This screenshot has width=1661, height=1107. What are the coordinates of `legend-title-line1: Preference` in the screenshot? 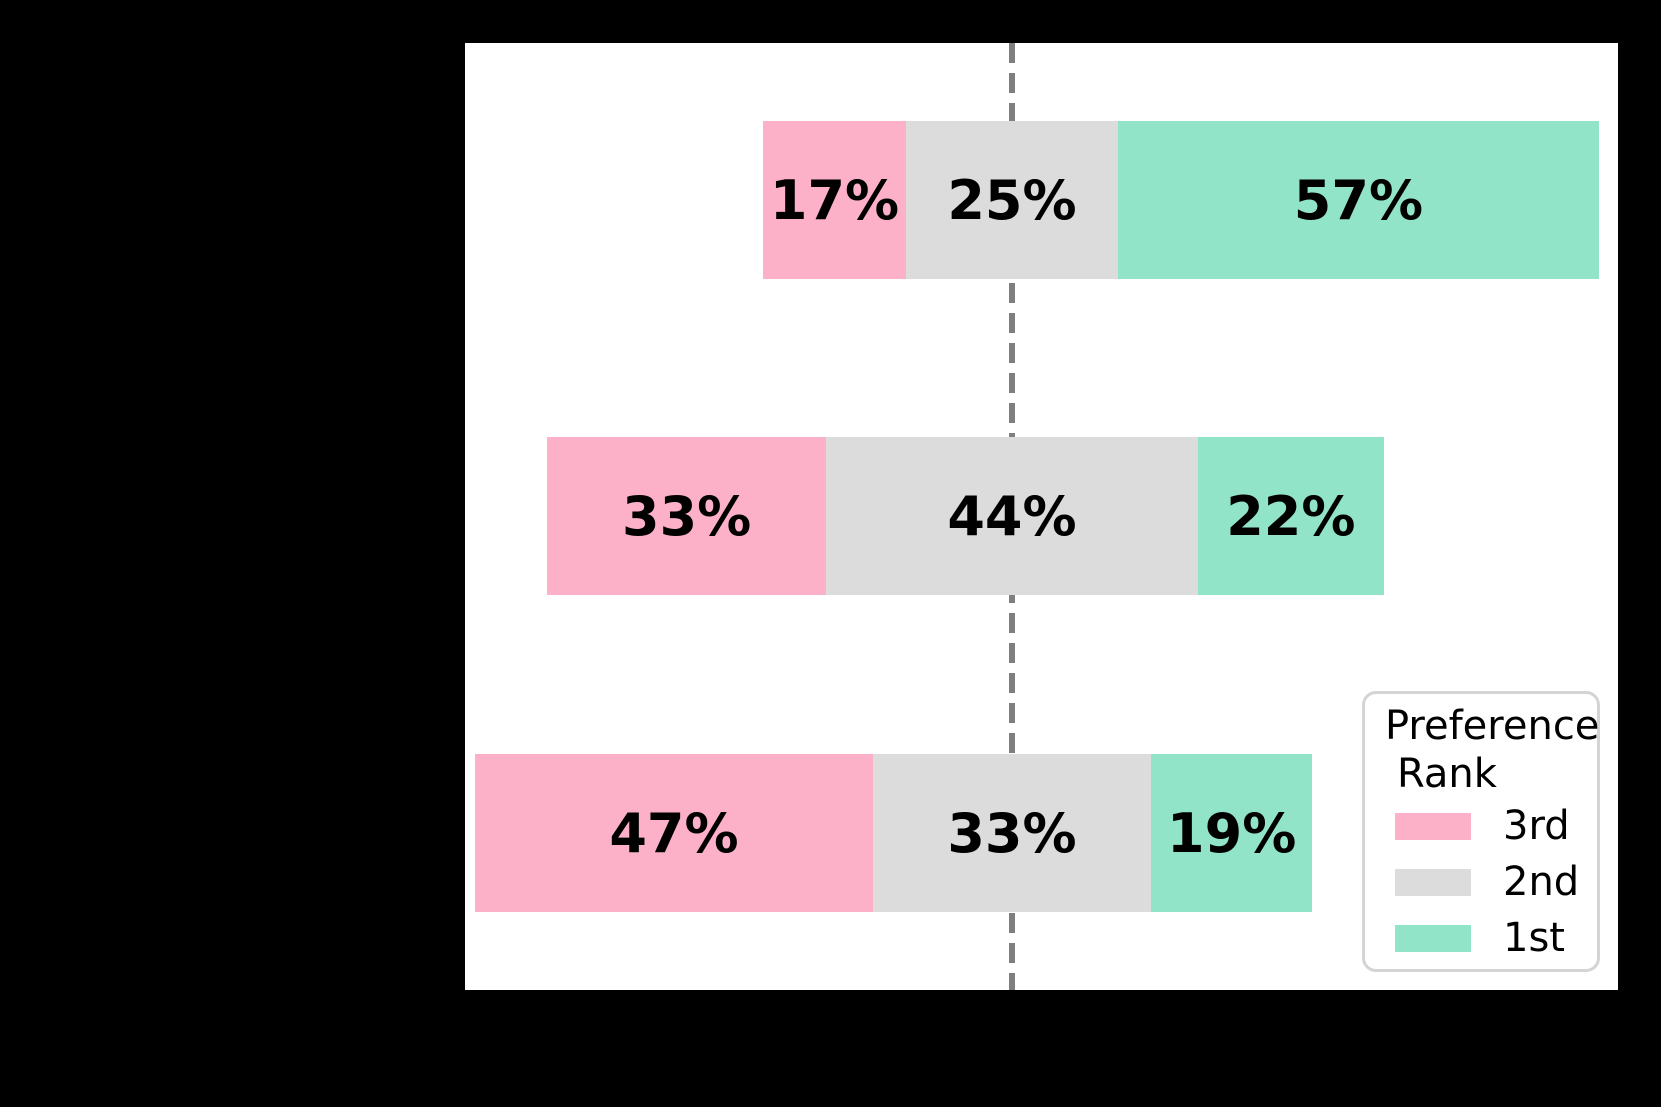 It's located at (1492, 726).